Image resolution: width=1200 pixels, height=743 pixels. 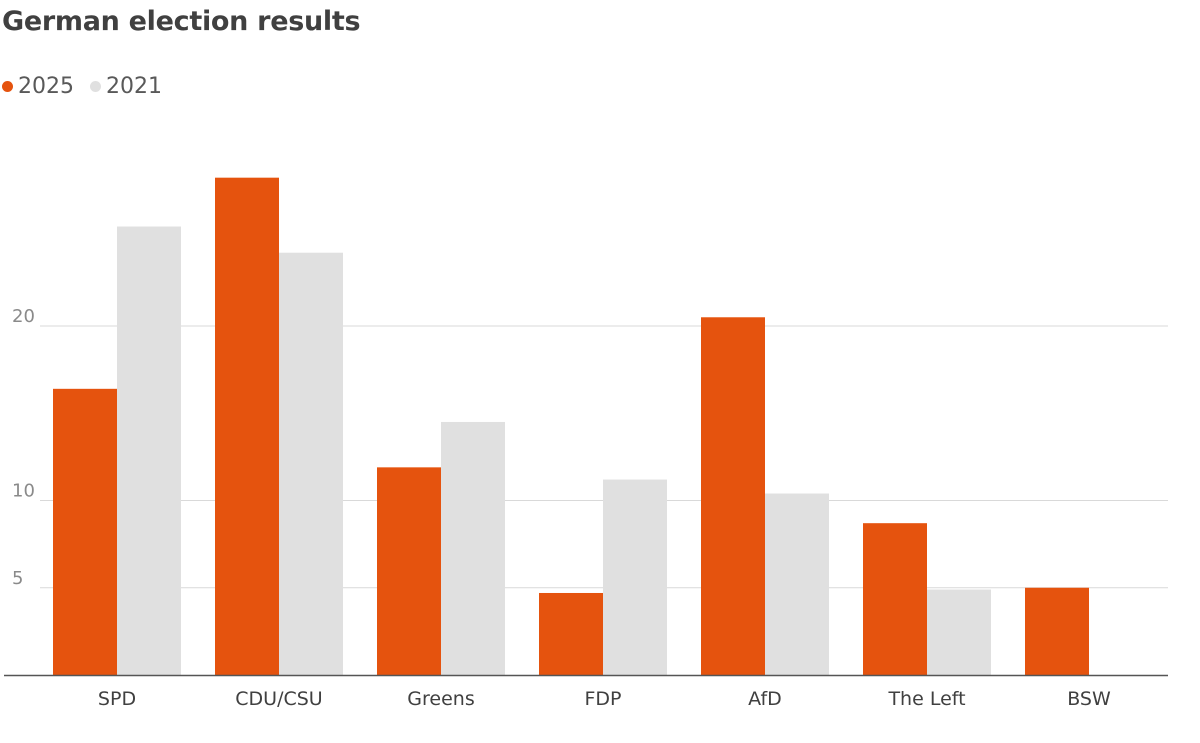 What do you see at coordinates (149, 450) in the screenshot?
I see `bar-2021-spd` at bounding box center [149, 450].